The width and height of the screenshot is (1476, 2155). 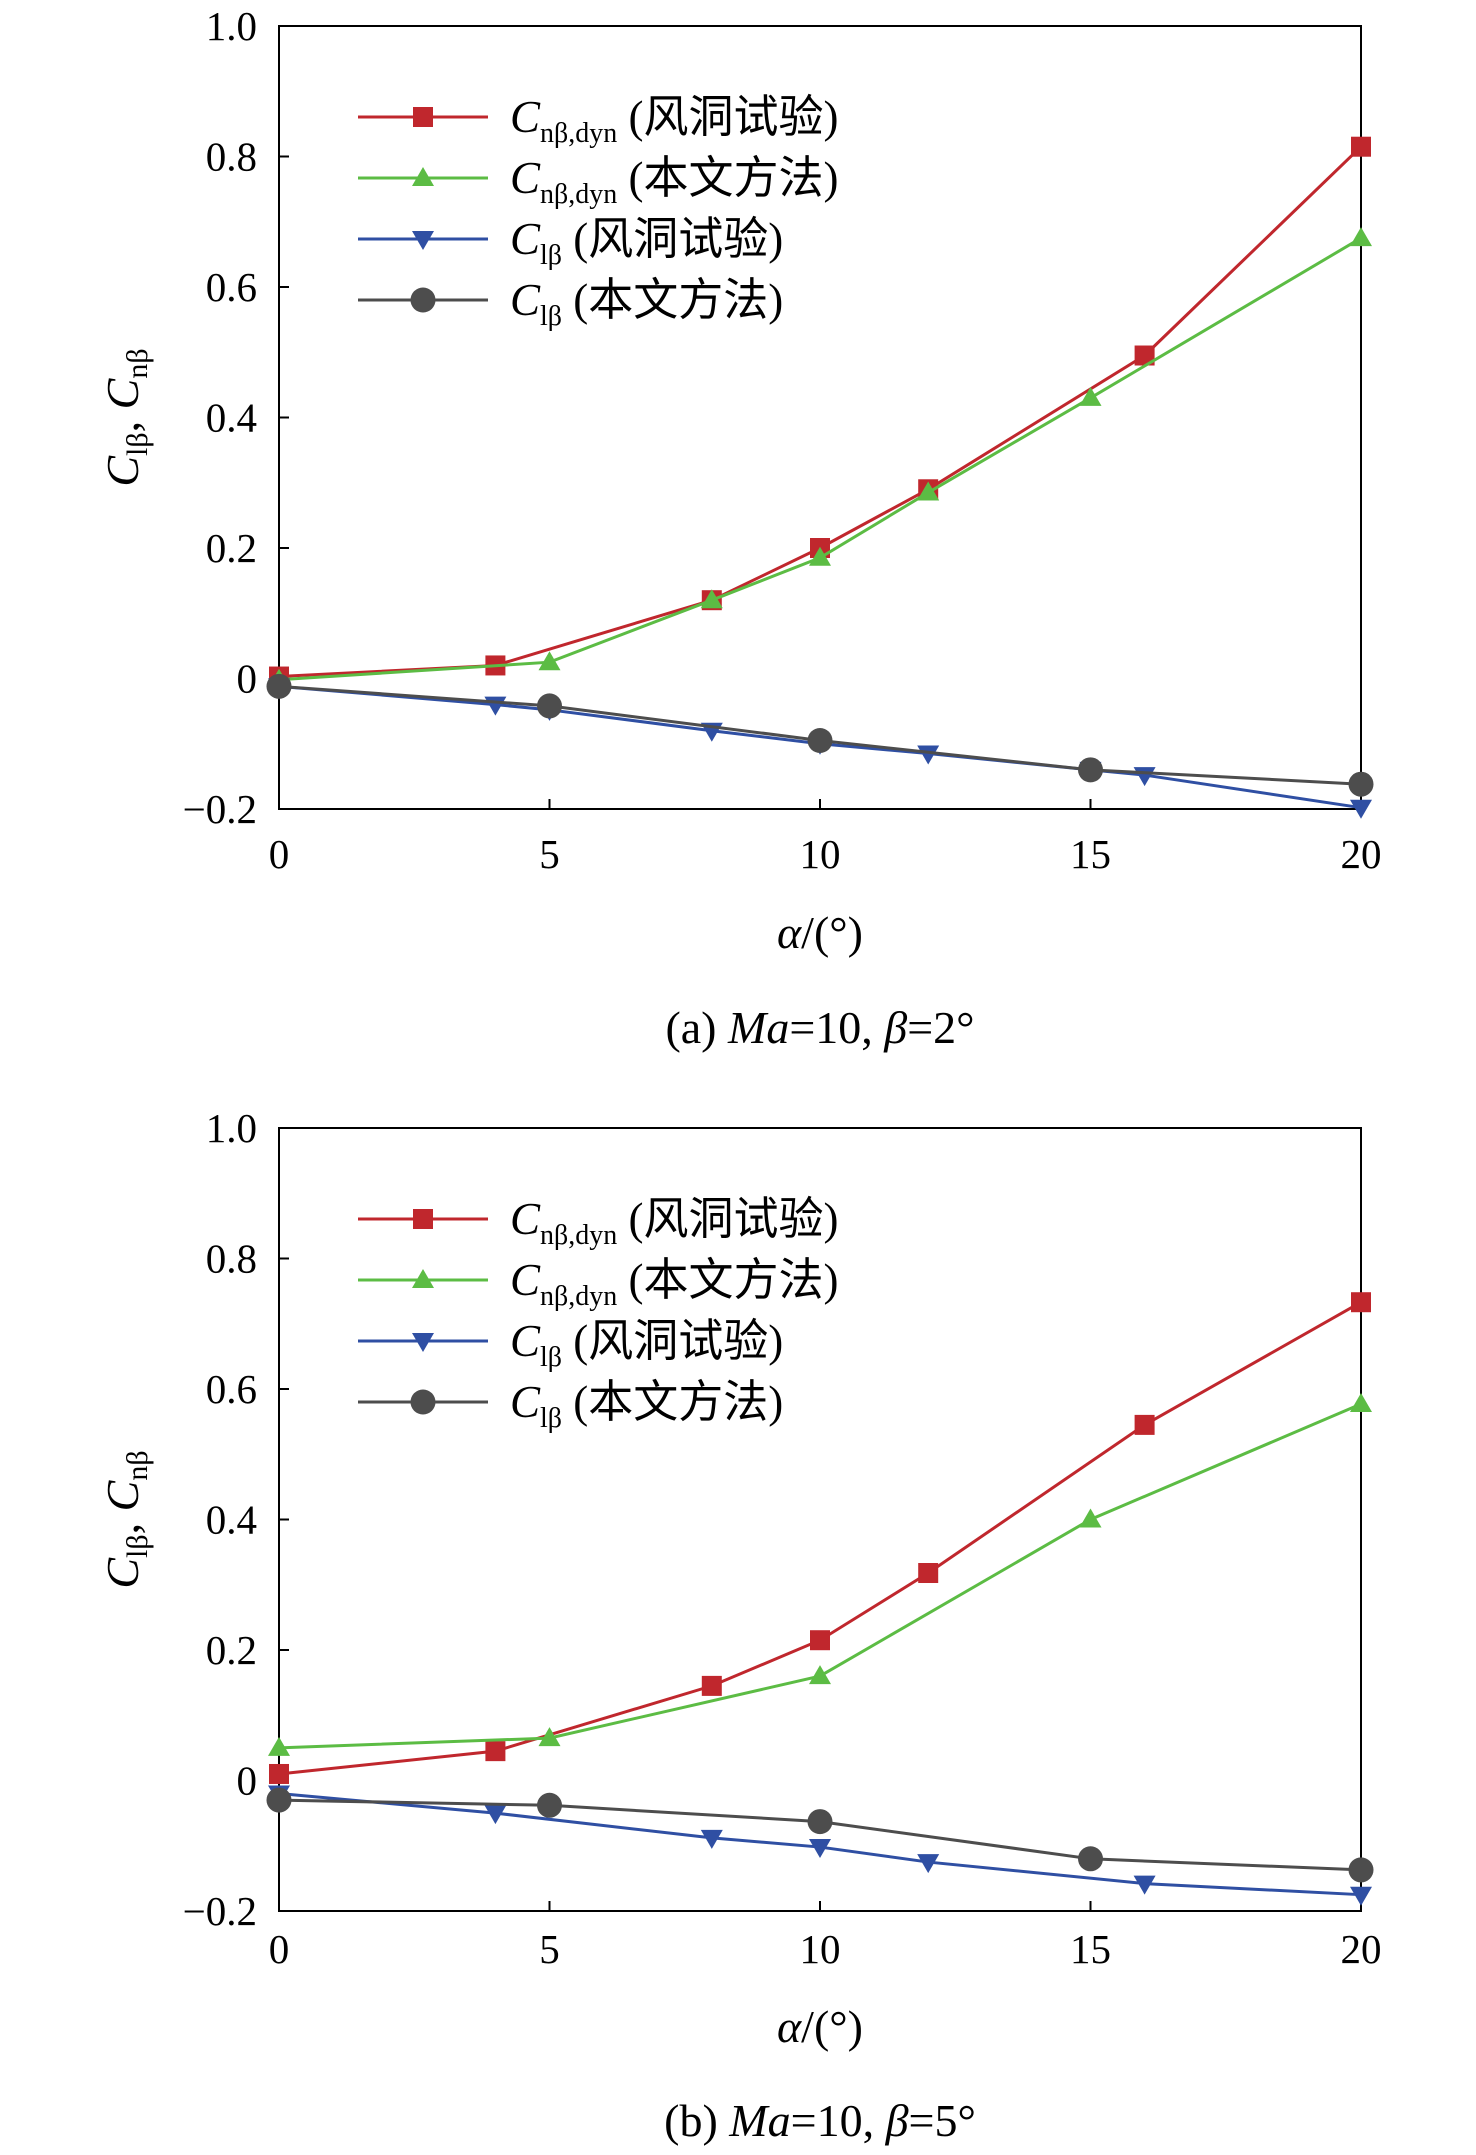 I want to click on x-tick-label: 0, so click(x=279, y=1949).